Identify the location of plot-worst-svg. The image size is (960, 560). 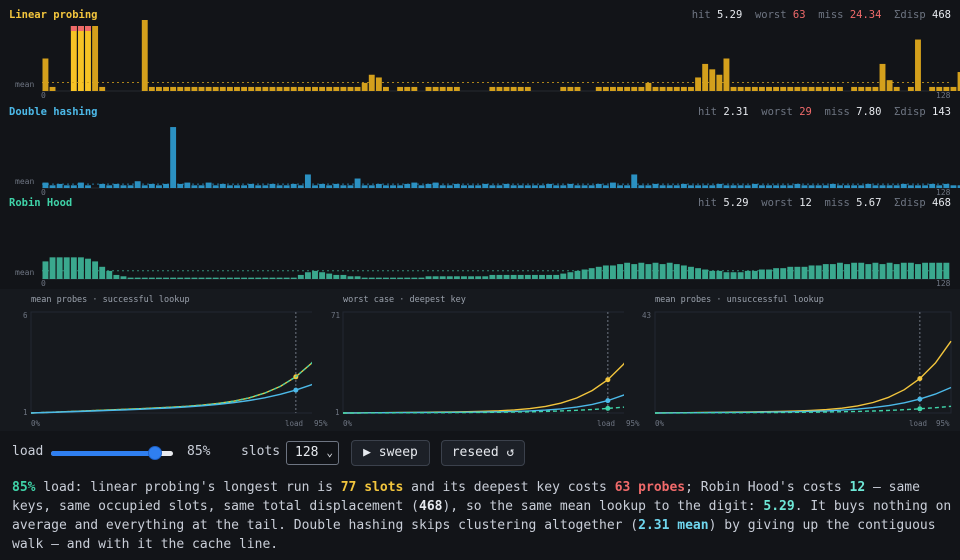
(483, 362).